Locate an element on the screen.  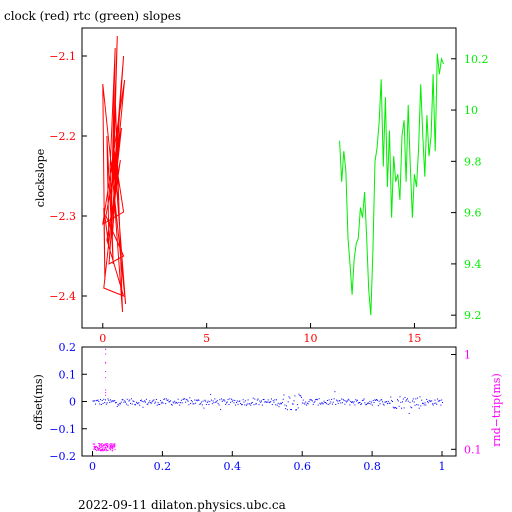
slopes-y2tick-label: 9.8 is located at coordinates (473, 161).